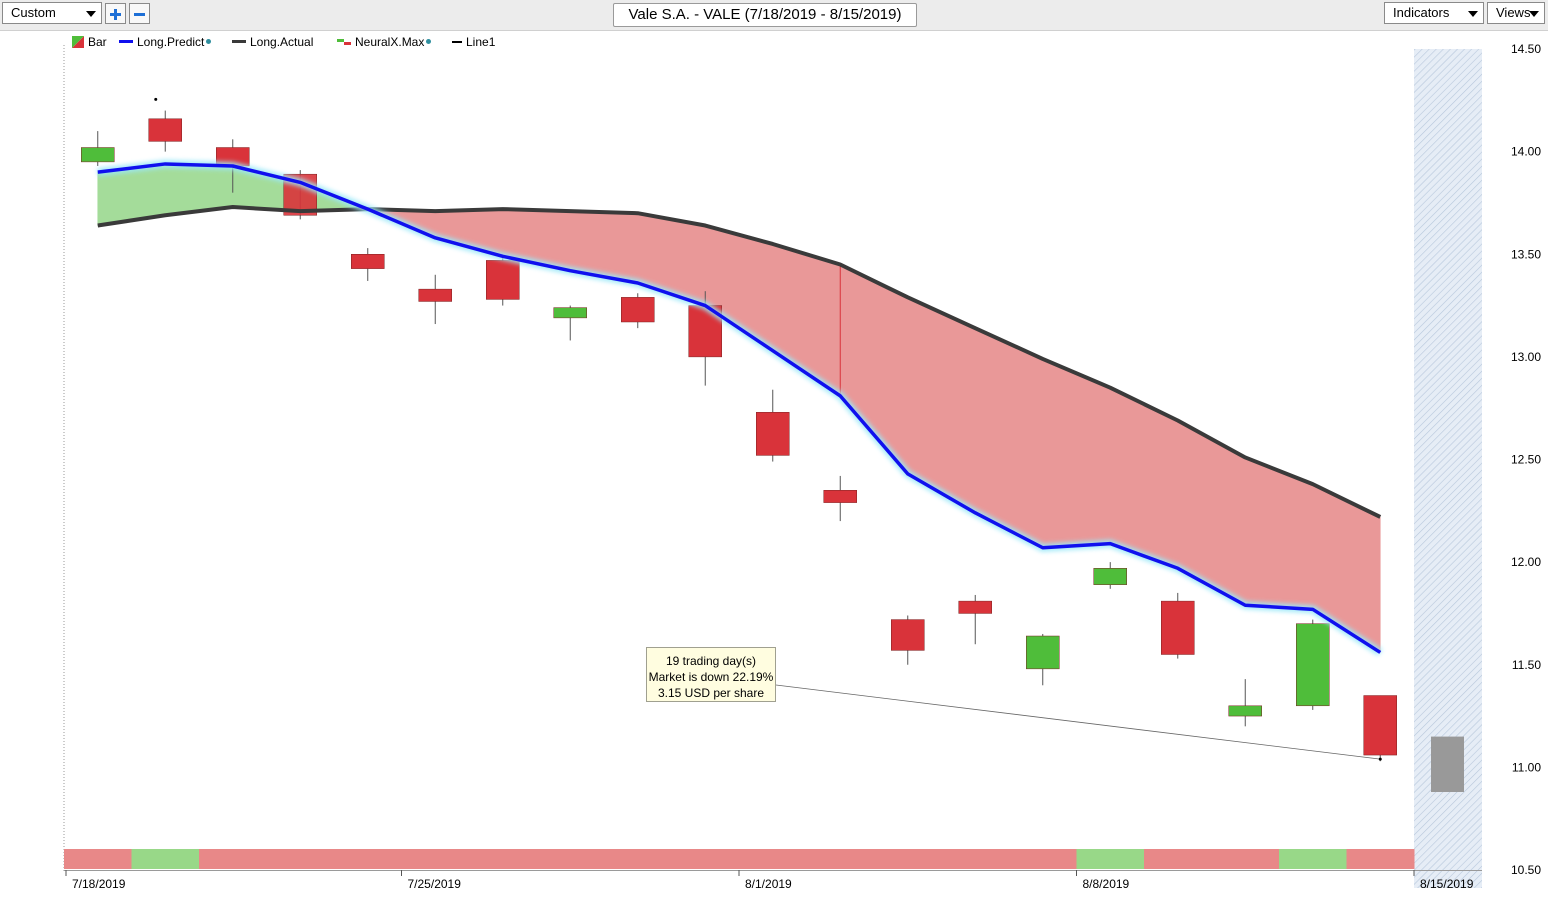  I want to click on indicators-dropdown: Indicators, so click(1434, 13).